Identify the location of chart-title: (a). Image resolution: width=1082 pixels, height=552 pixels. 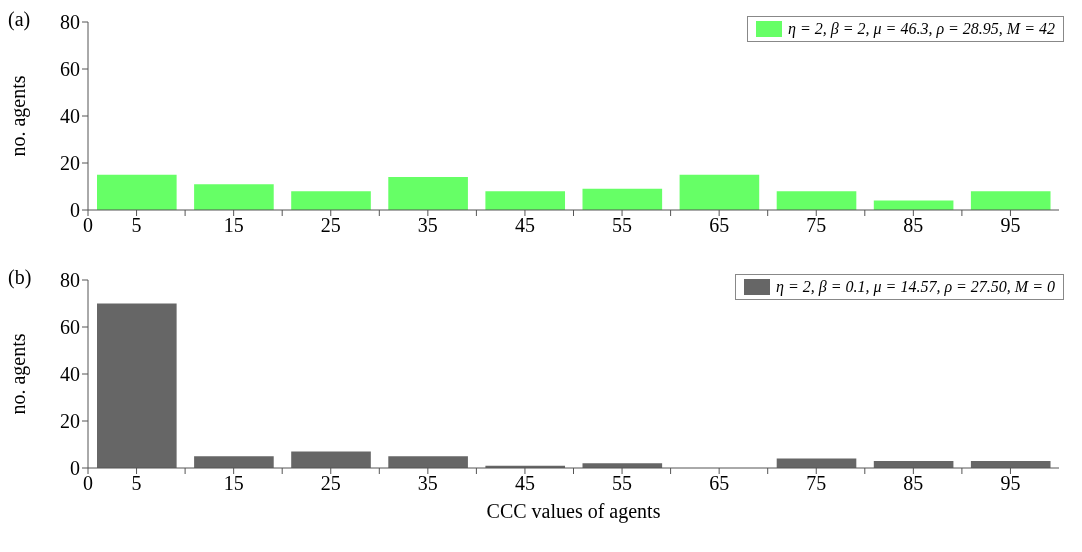
(19, 19).